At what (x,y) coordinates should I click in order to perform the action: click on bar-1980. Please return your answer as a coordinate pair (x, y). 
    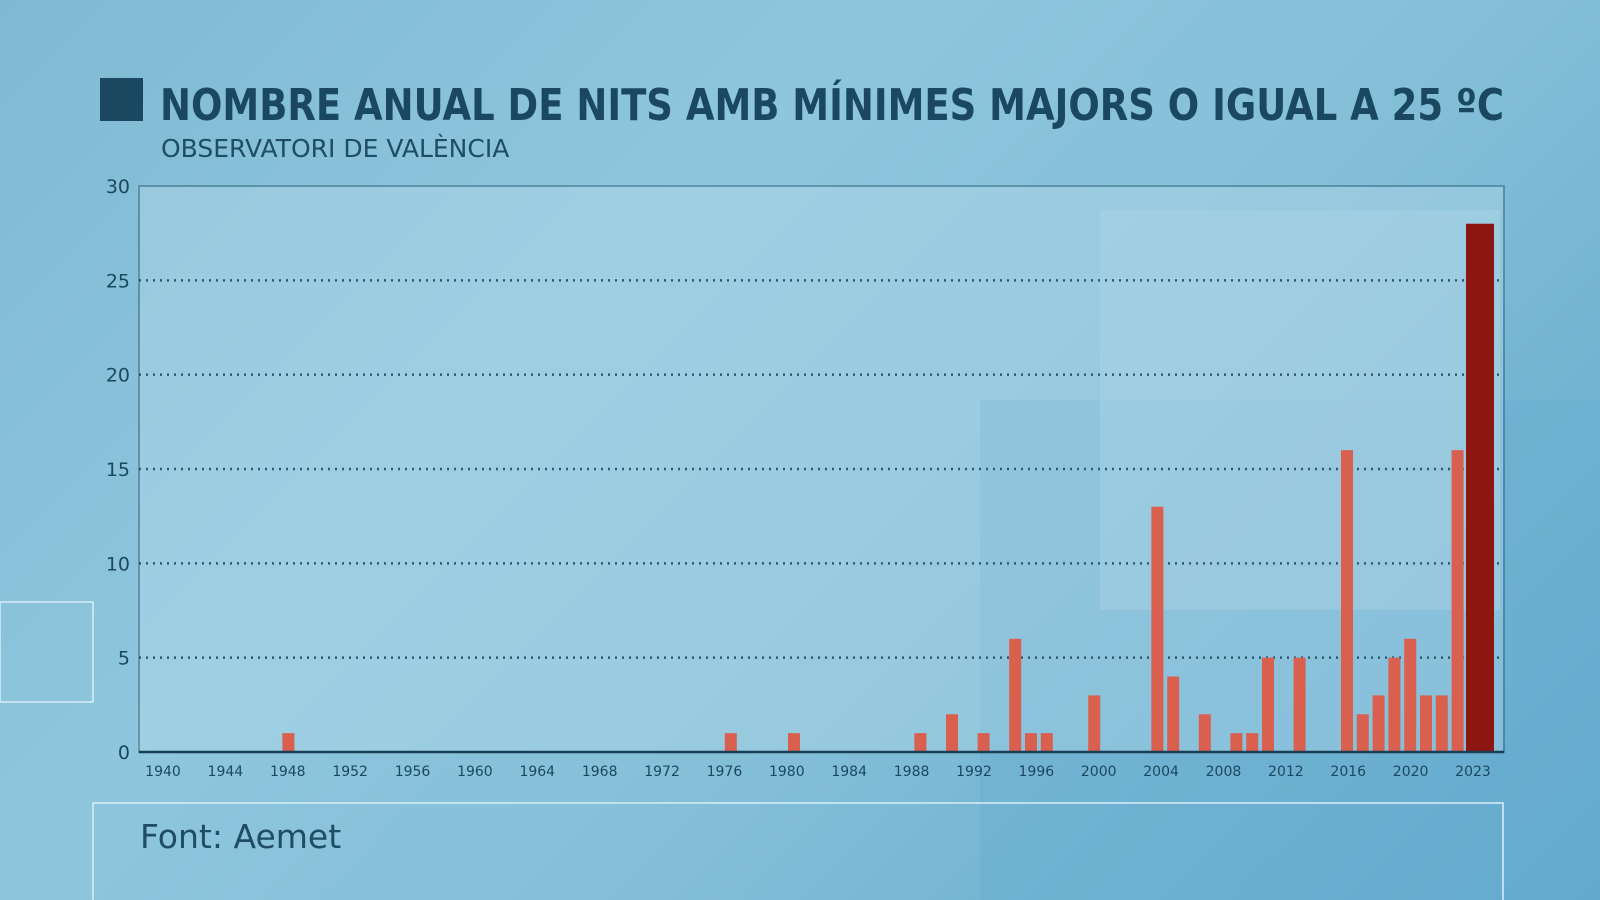
    Looking at the image, I should click on (794, 742).